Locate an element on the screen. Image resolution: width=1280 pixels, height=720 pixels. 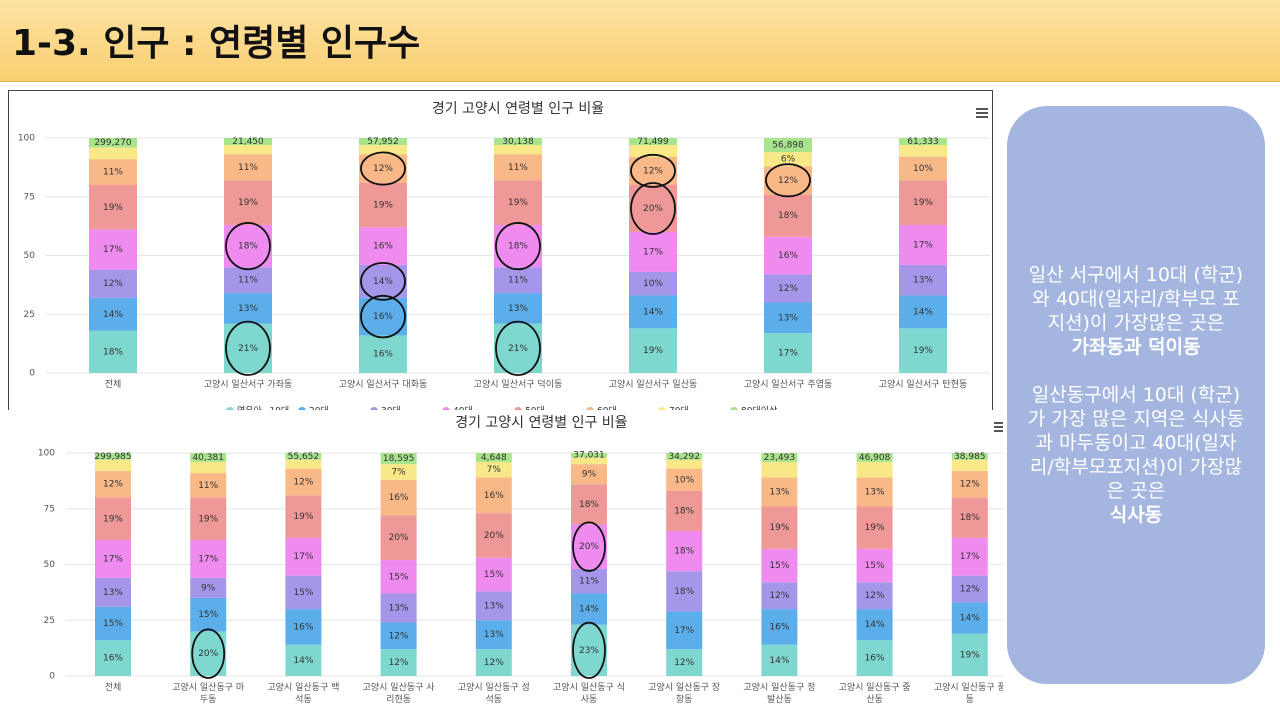
data-label: 13% is located at coordinates (875, 493).